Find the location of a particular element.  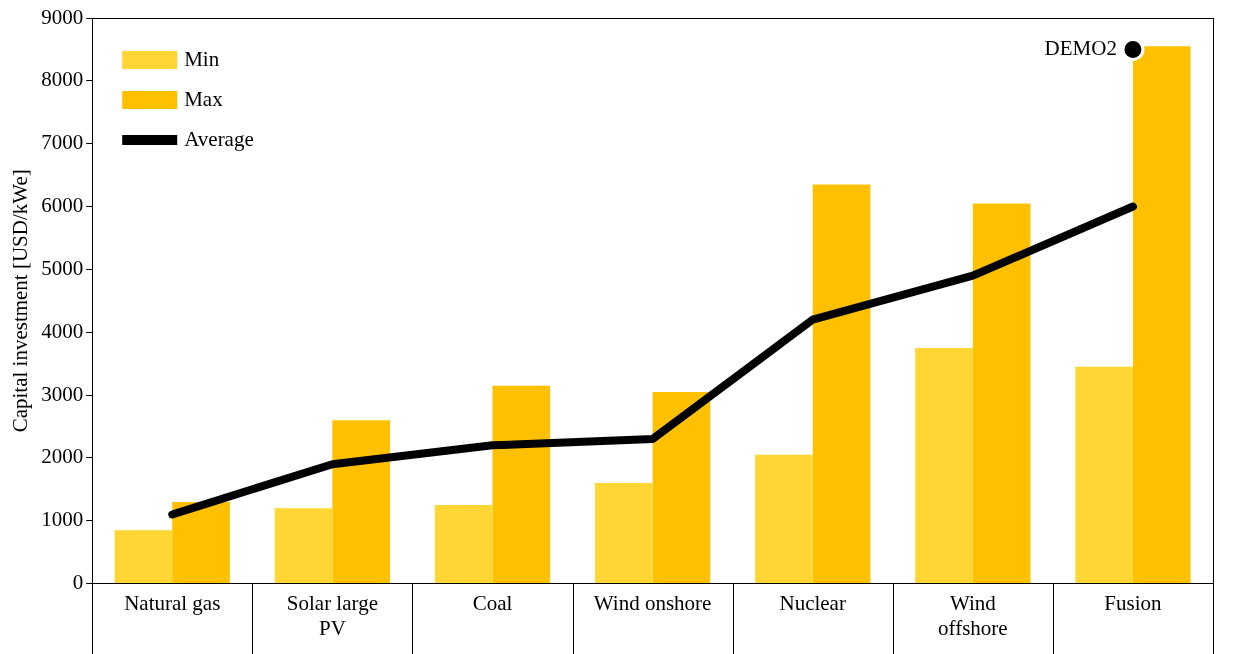

x-tick-label: Wind offshore is located at coordinates (973, 615).